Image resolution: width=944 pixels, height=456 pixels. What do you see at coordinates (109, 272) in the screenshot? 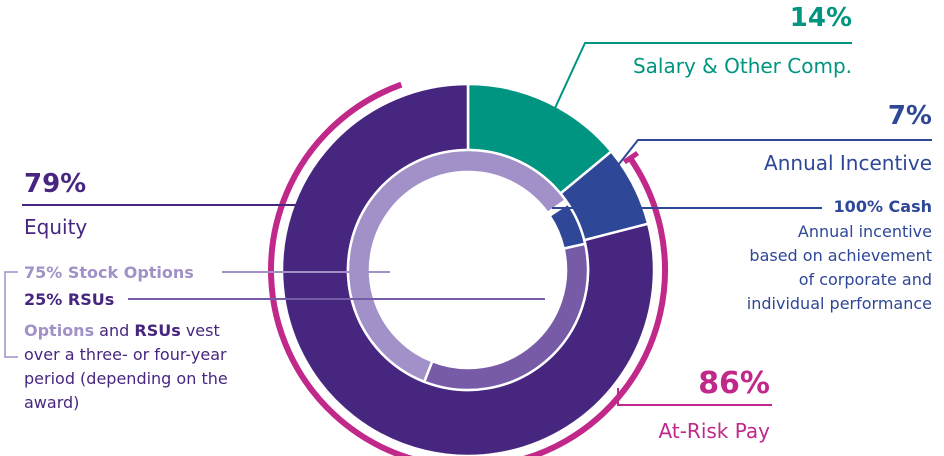
I see `stock-options-label: 75% Stock Options` at bounding box center [109, 272].